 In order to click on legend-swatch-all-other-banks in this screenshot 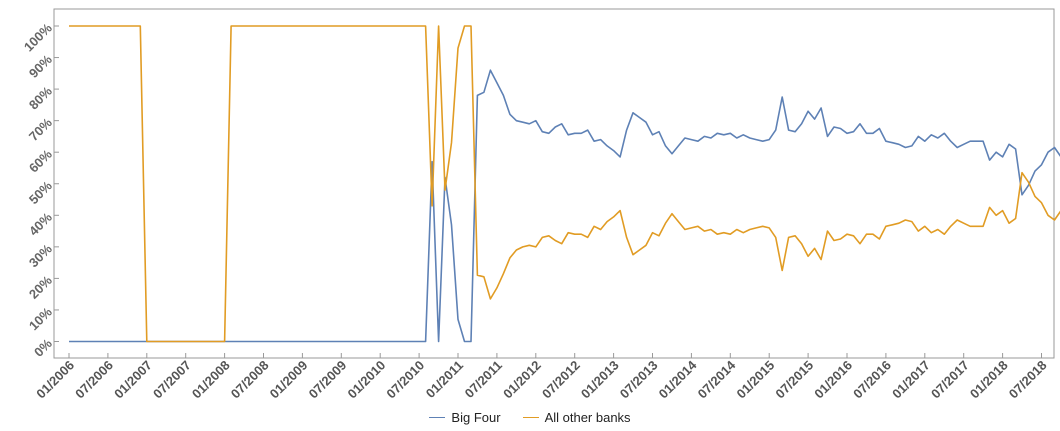, I will do `click(530, 417)`.